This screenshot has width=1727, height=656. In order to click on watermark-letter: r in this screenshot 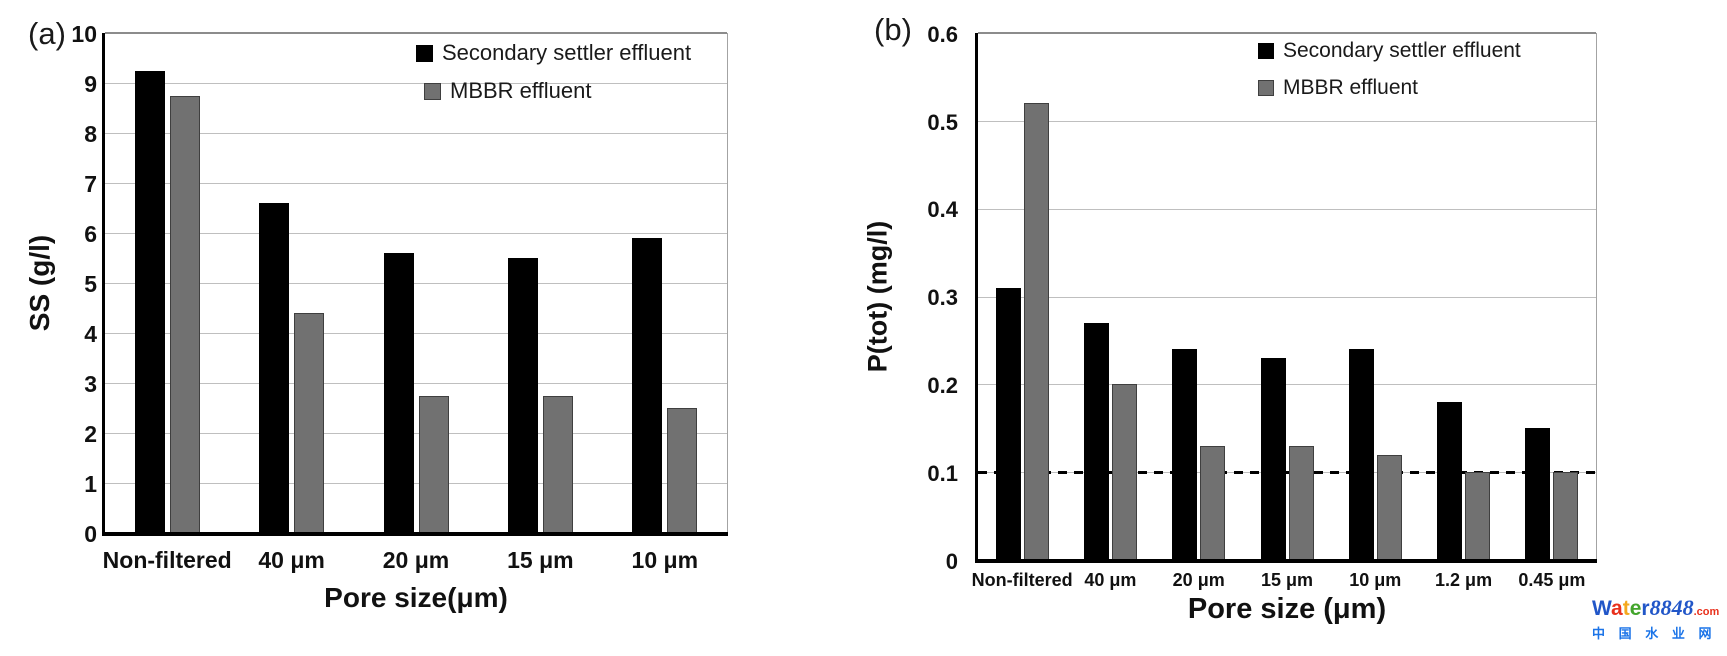, I will do `click(1645, 608)`.